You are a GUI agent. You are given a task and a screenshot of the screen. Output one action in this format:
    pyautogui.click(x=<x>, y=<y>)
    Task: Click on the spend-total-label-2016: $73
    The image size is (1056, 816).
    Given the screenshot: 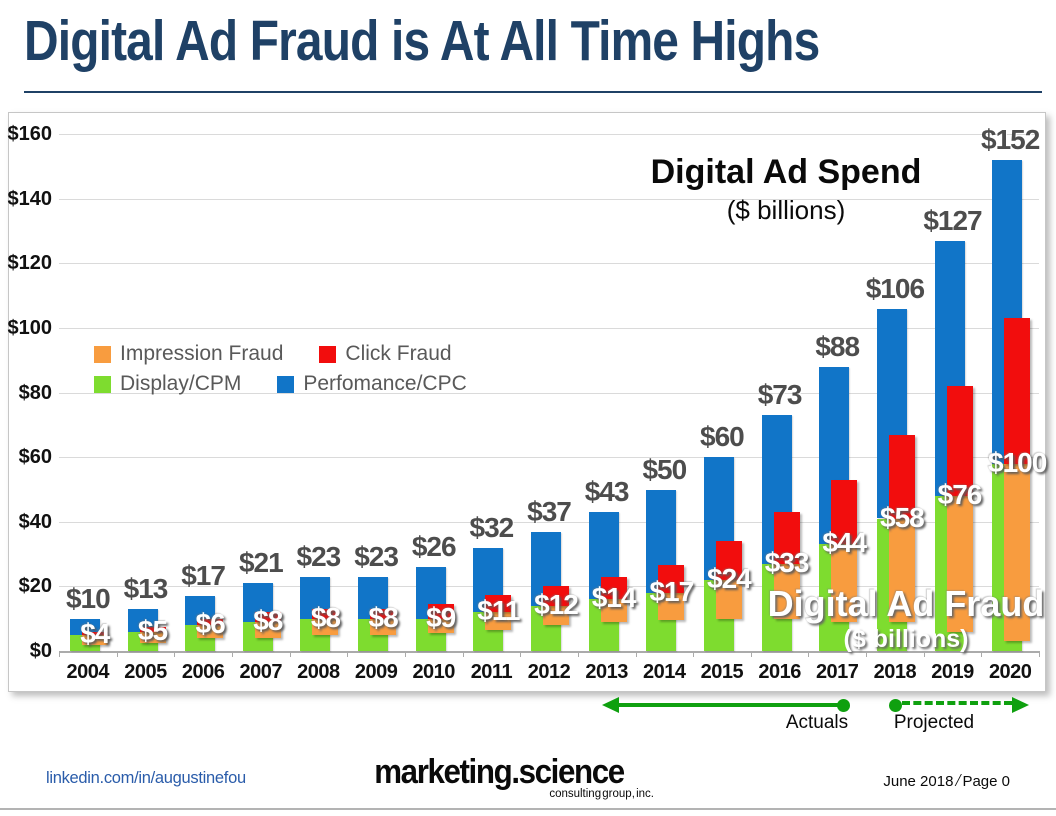 What is the action you would take?
    pyautogui.click(x=780, y=395)
    